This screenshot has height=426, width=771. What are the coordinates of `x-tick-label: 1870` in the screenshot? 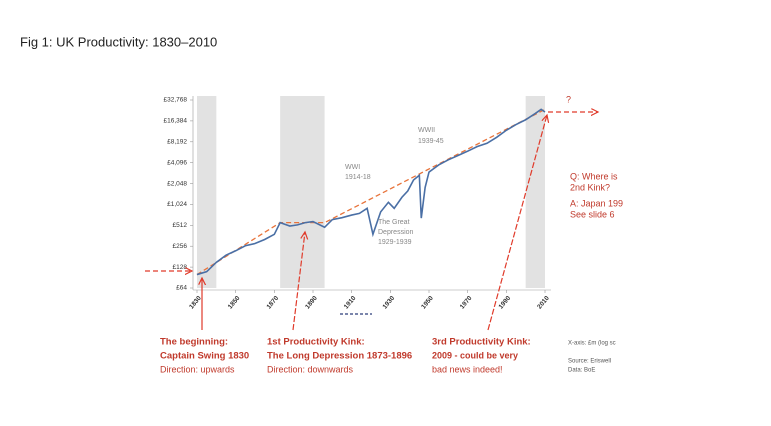 It's located at (273, 303).